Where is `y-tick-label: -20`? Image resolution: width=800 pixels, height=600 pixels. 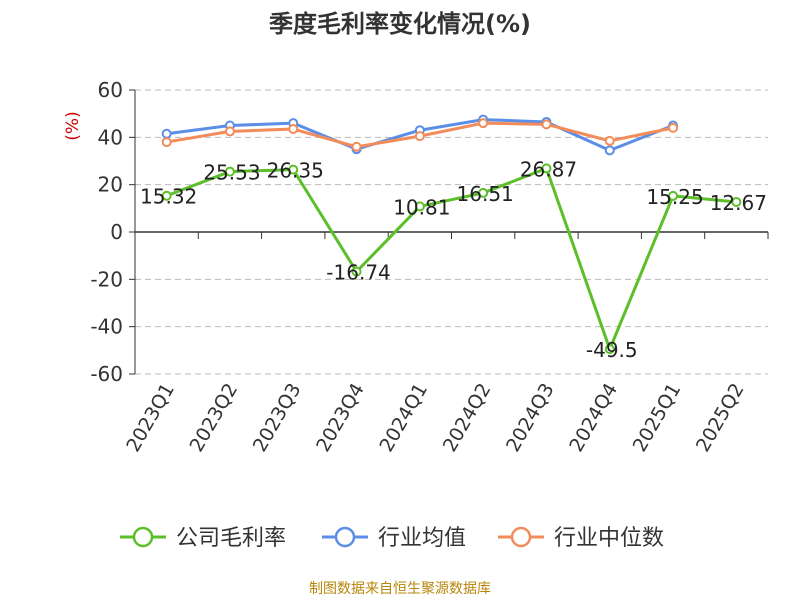 y-tick-label: -20 is located at coordinates (106, 279).